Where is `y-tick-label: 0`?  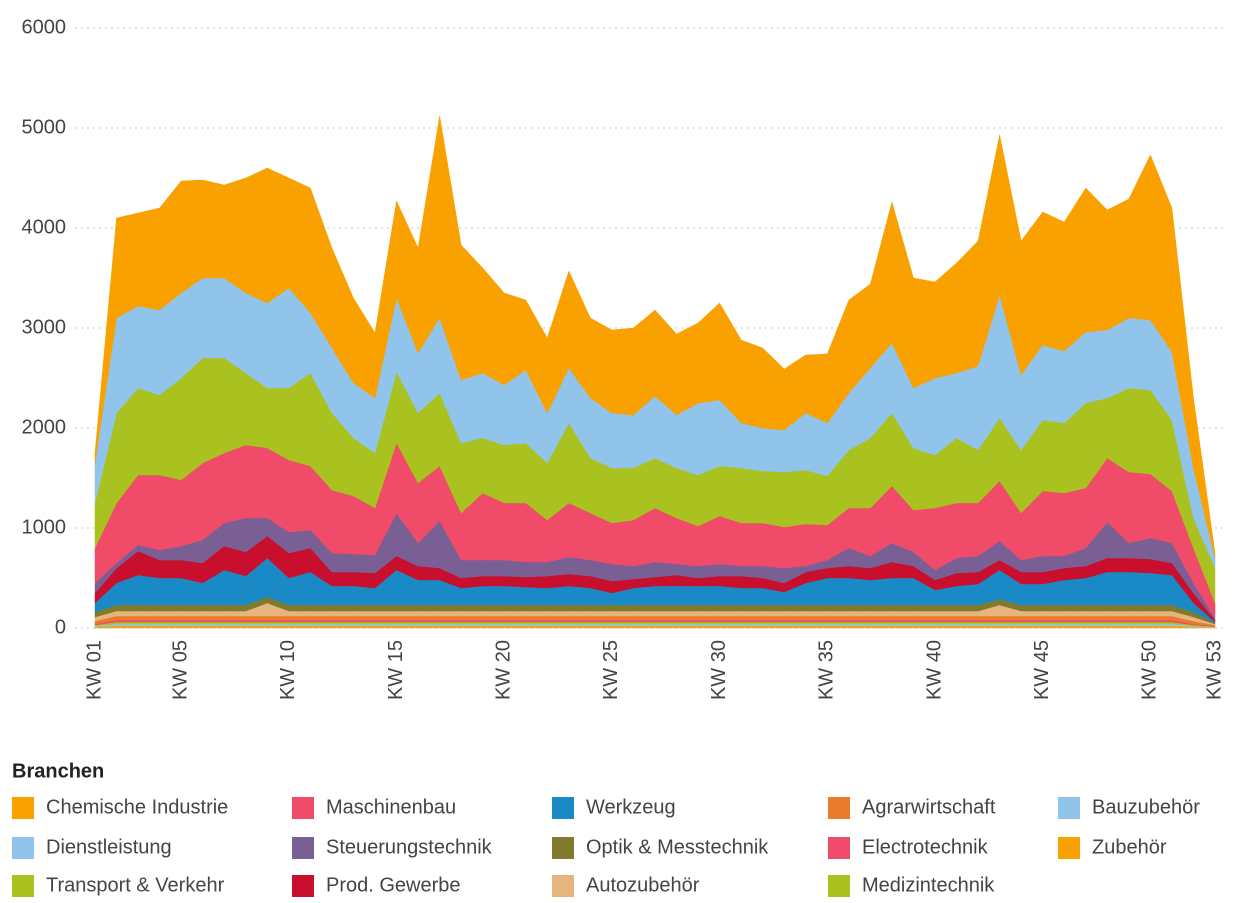 y-tick-label: 0 is located at coordinates (60, 627).